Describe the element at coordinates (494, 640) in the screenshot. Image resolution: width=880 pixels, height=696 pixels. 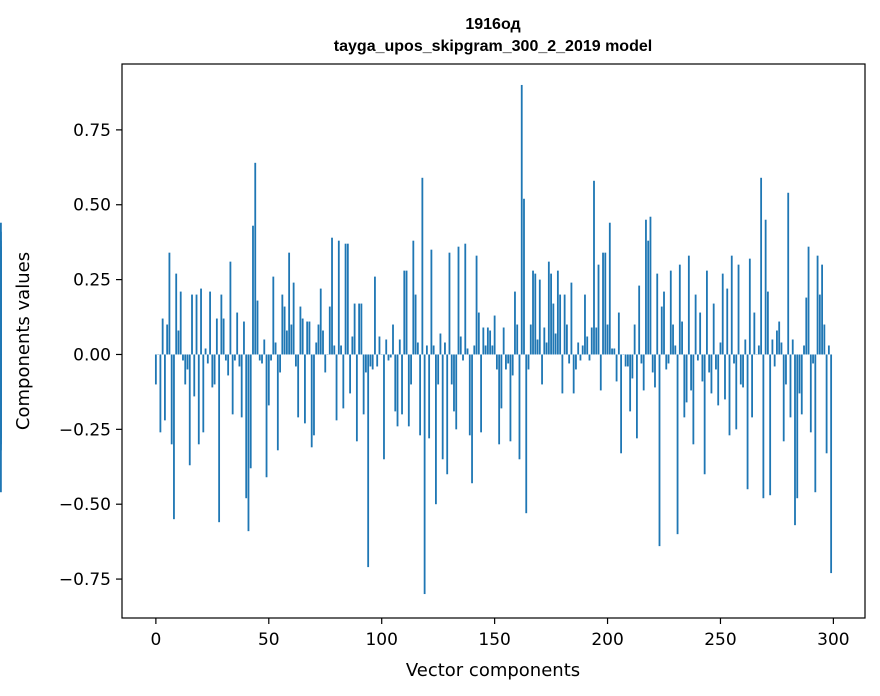
I see `x-tick-label: 150` at that location.